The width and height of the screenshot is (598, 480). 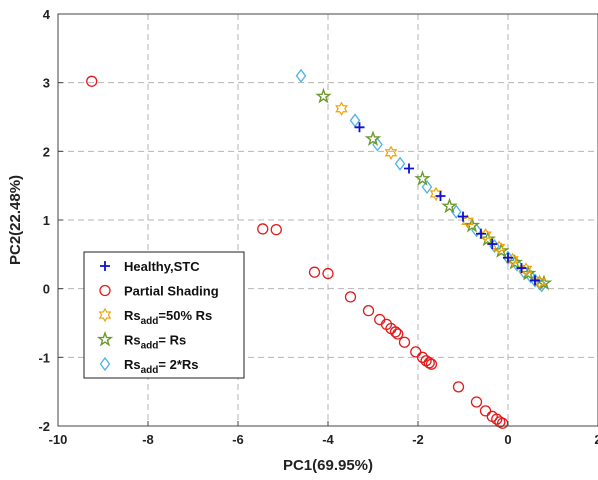 I want to click on y-tick-label: 2, so click(x=46, y=151).